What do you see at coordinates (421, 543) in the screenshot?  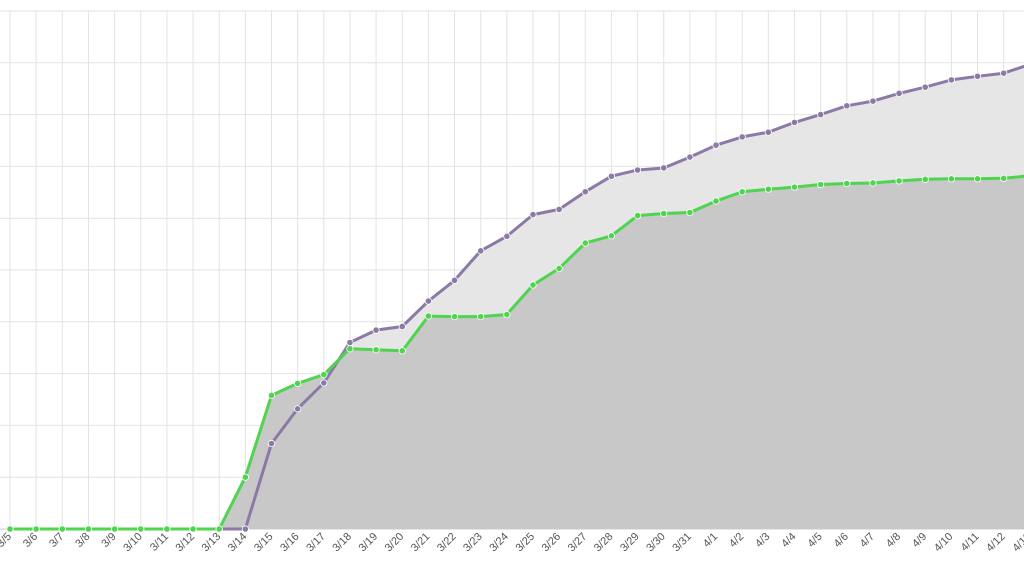 I see `x-tick-label: 3/21` at bounding box center [421, 543].